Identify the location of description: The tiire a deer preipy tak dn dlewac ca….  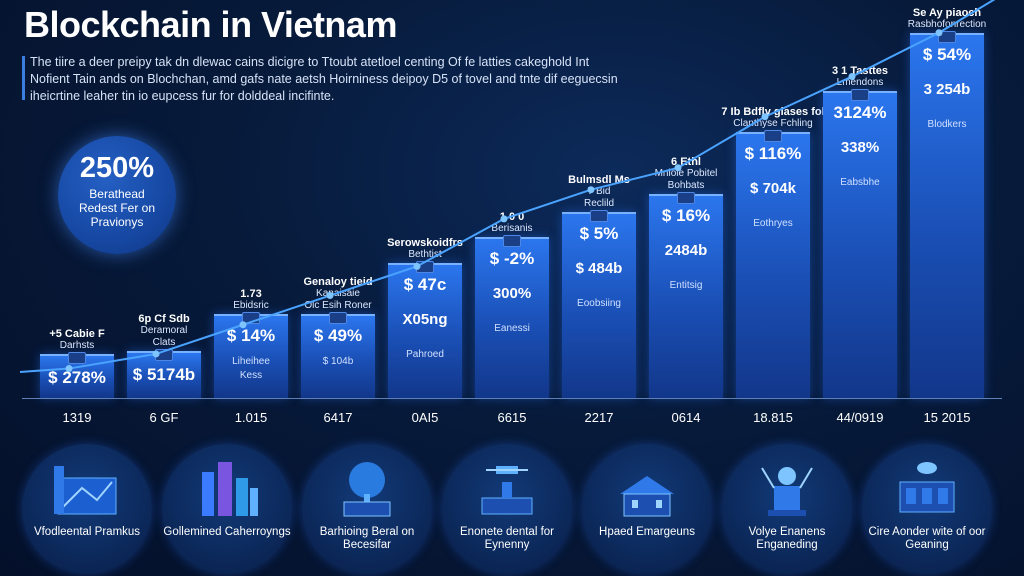
(324, 79).